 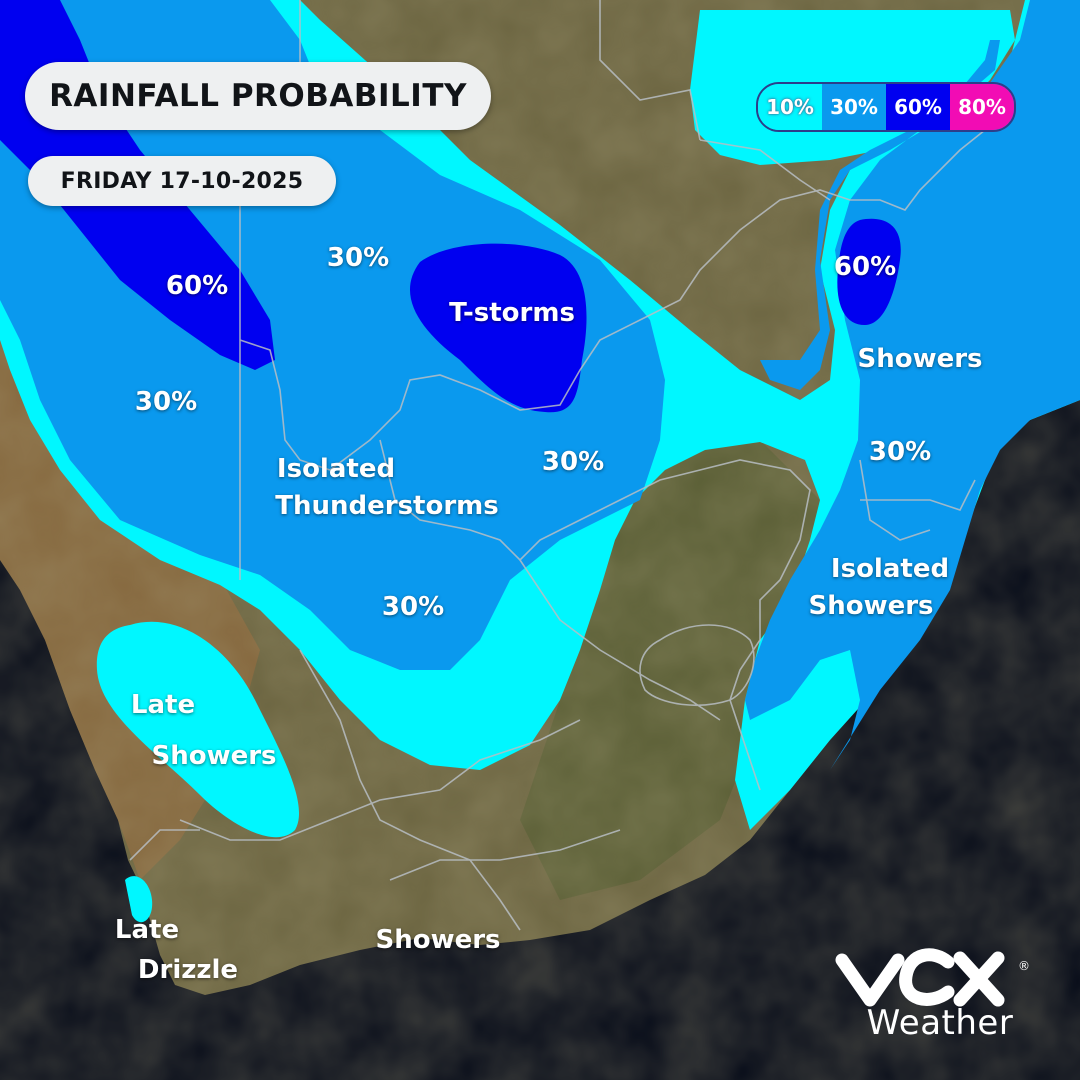 I want to click on label-east-isolated: Isolated, so click(x=890, y=569).